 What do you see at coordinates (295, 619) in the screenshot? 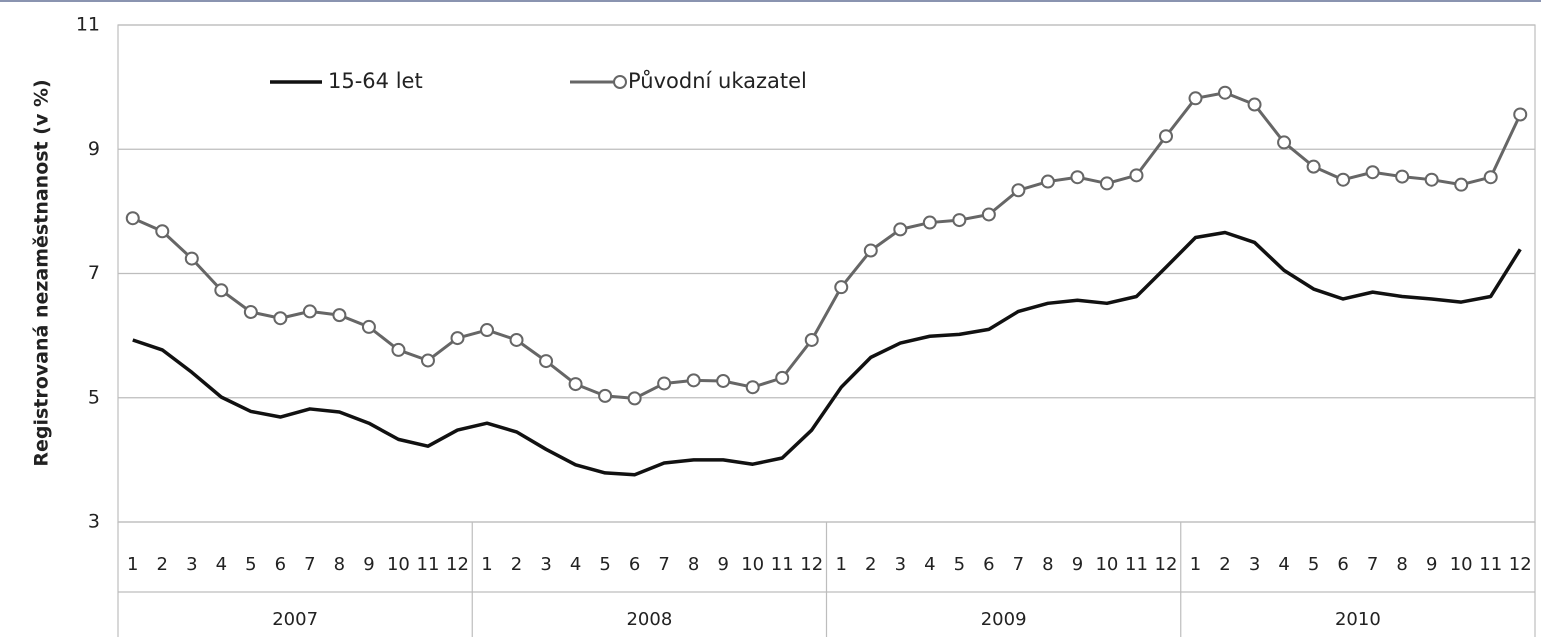
I see `x-group-label: 2007` at bounding box center [295, 619].